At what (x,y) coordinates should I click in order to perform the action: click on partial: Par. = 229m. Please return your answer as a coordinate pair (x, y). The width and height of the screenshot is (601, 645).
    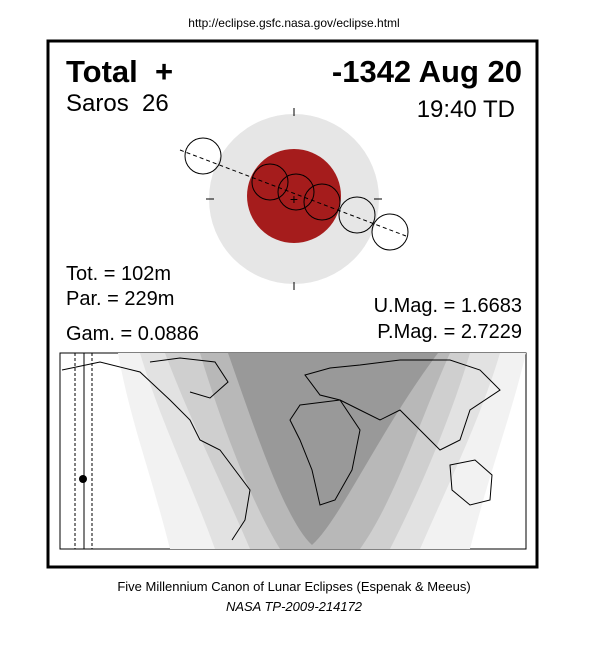
    Looking at the image, I should click on (120, 299).